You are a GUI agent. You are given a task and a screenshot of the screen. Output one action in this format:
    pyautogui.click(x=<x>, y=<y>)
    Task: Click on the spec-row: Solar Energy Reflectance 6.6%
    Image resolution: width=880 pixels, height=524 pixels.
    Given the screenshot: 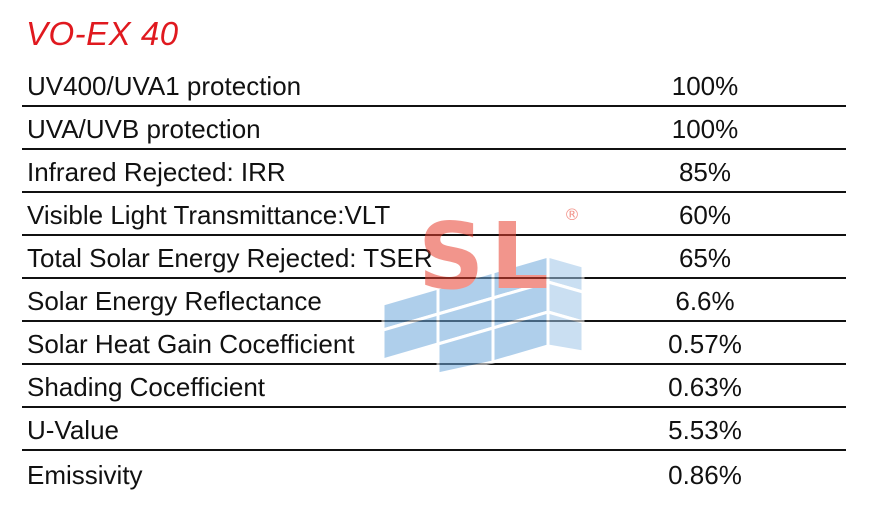 What is the action you would take?
    pyautogui.click(x=434, y=300)
    